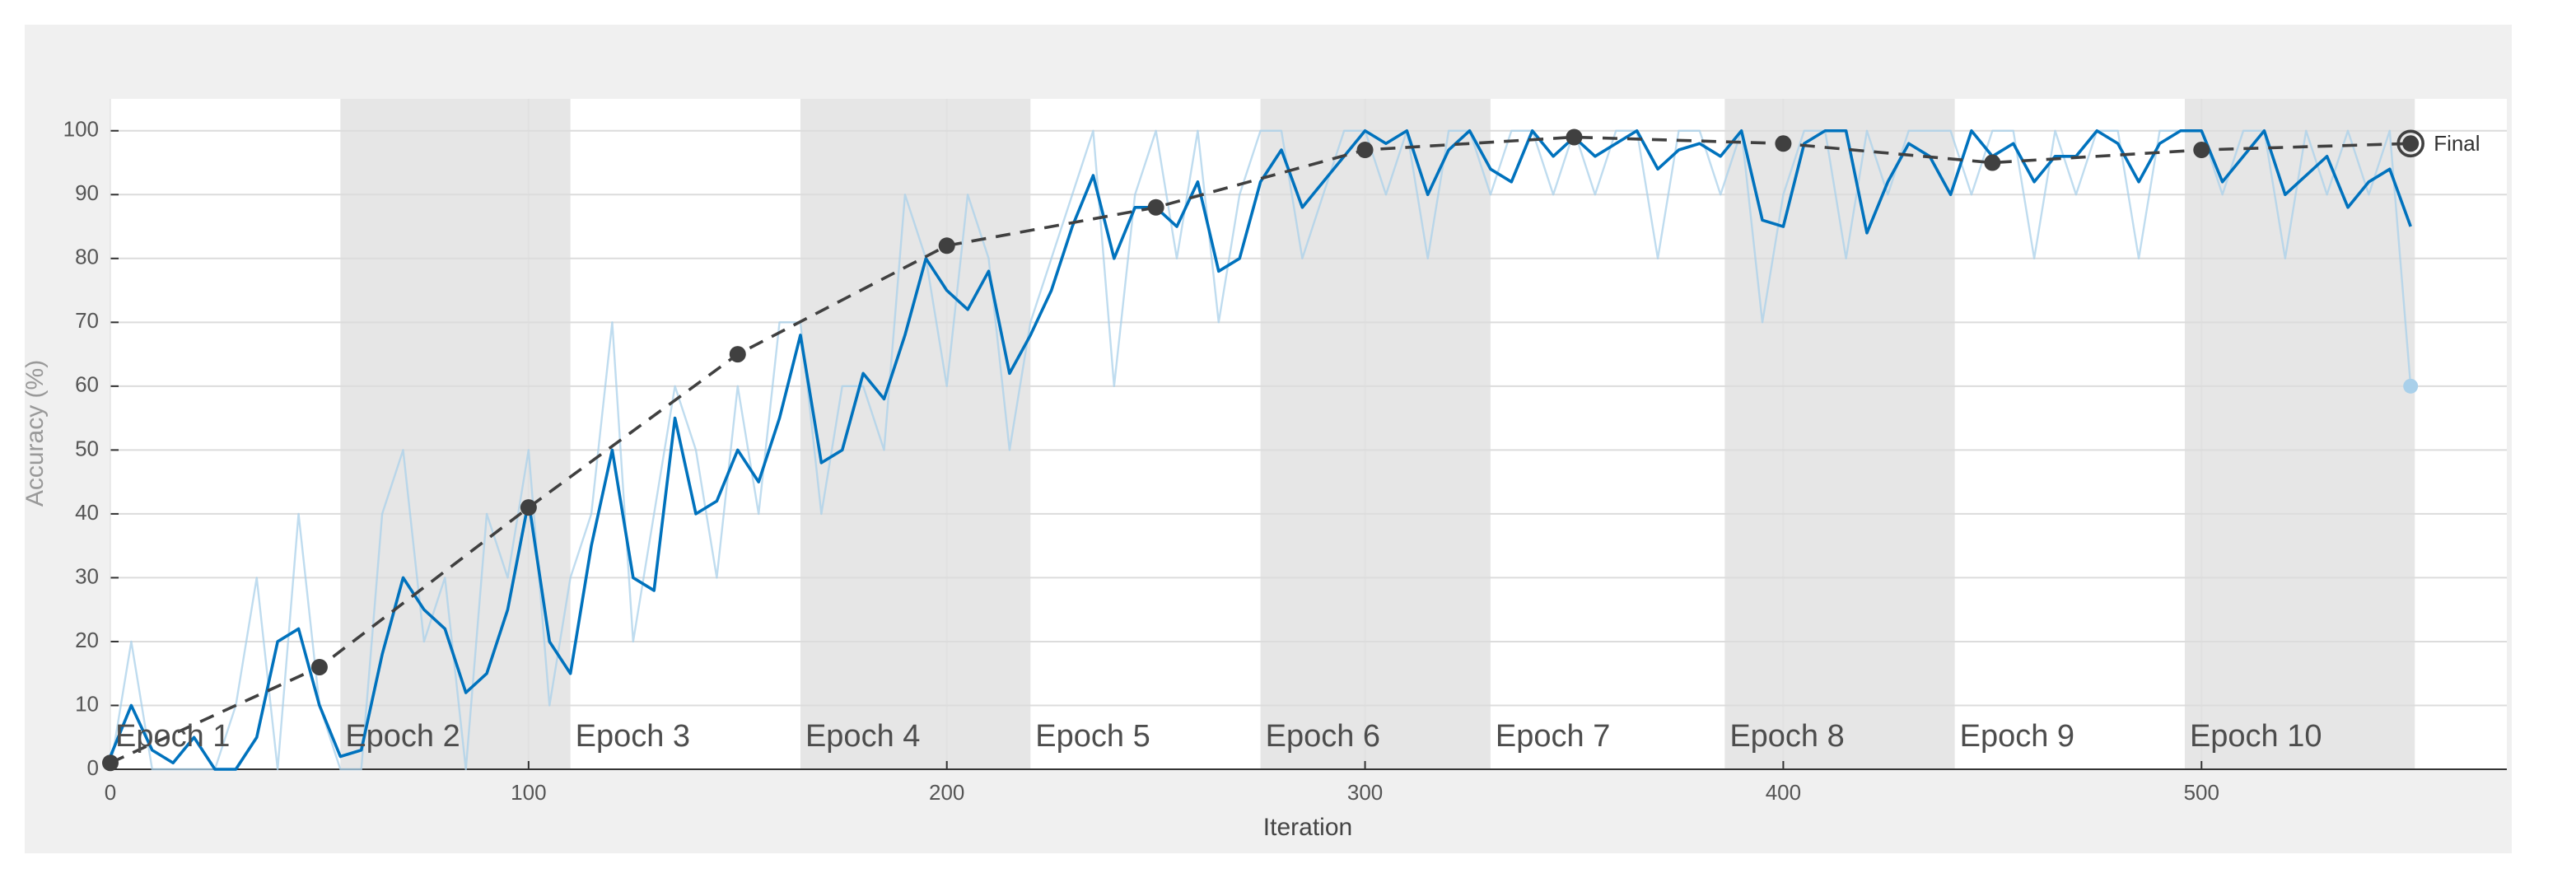 The height and width of the screenshot is (878, 2576). What do you see at coordinates (1786, 736) in the screenshot?
I see `epoch-label: Epoch 8` at bounding box center [1786, 736].